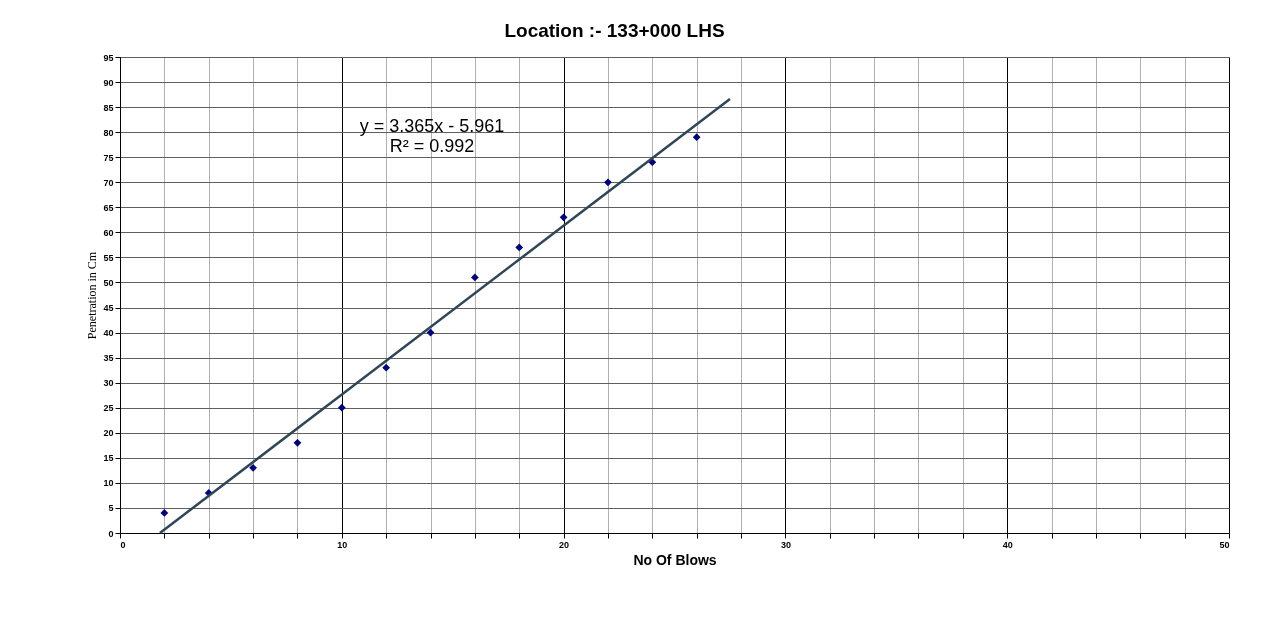 The width and height of the screenshot is (1264, 638). What do you see at coordinates (108, 182) in the screenshot?
I see `y-tick-label: 70` at bounding box center [108, 182].